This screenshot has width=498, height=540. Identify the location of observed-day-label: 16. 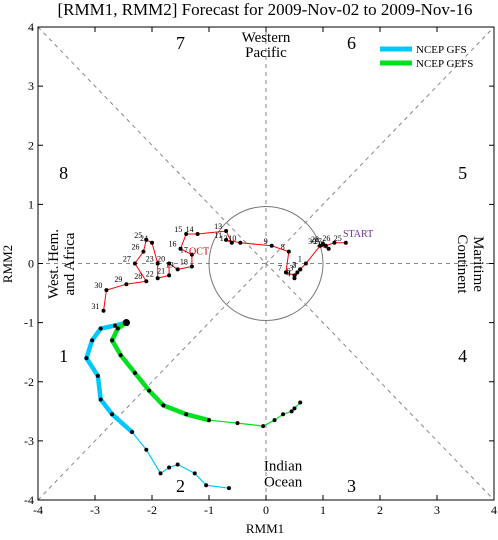
(173, 244).